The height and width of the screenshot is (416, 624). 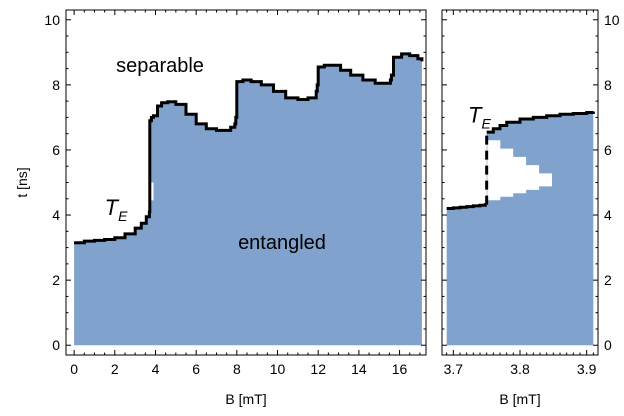 What do you see at coordinates (22, 182) in the screenshot?
I see `y-axis-label: t [ns]` at bounding box center [22, 182].